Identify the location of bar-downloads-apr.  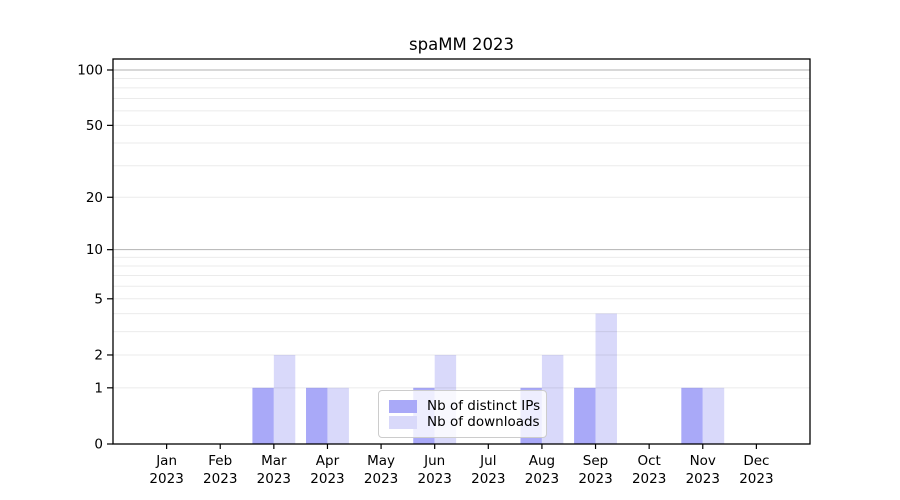
(338, 415).